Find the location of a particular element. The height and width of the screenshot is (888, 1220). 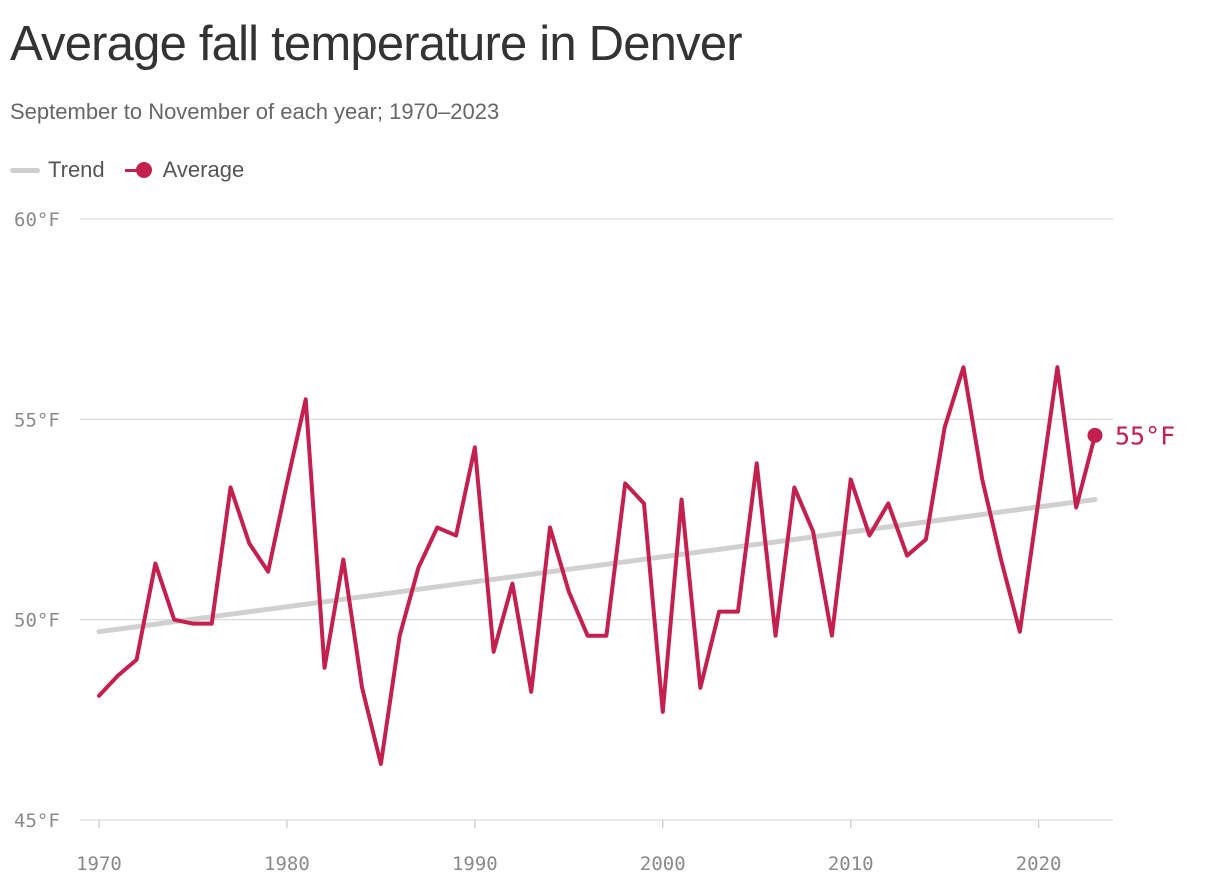

data-point-1981 is located at coordinates (306, 399).